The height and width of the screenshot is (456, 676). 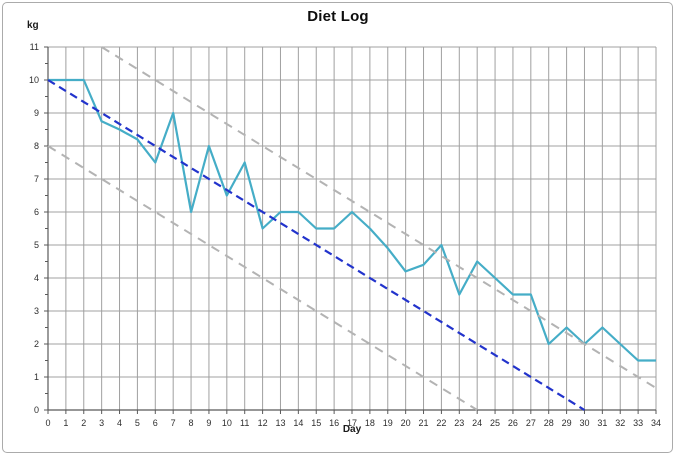 What do you see at coordinates (477, 423) in the screenshot?
I see `x-tick-label: 24` at bounding box center [477, 423].